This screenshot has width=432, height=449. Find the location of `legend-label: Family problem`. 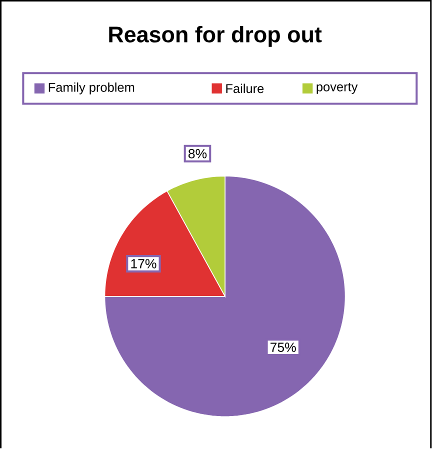

legend-label: Family problem is located at coordinates (91, 88).